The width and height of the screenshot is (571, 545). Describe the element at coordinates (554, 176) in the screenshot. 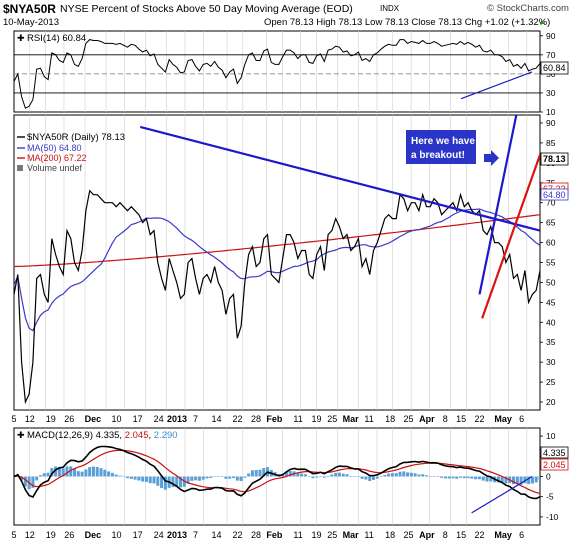

I see `price-value-tags: 78.13 67.22 64.80` at that location.